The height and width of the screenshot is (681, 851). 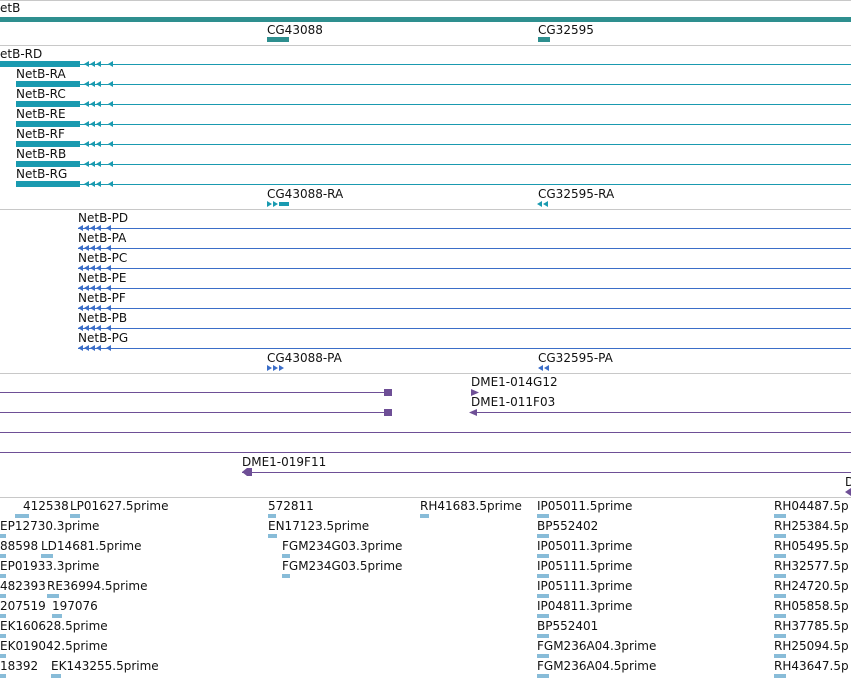 What do you see at coordinates (291, 506) in the screenshot?
I see `est-label: 572811` at bounding box center [291, 506].